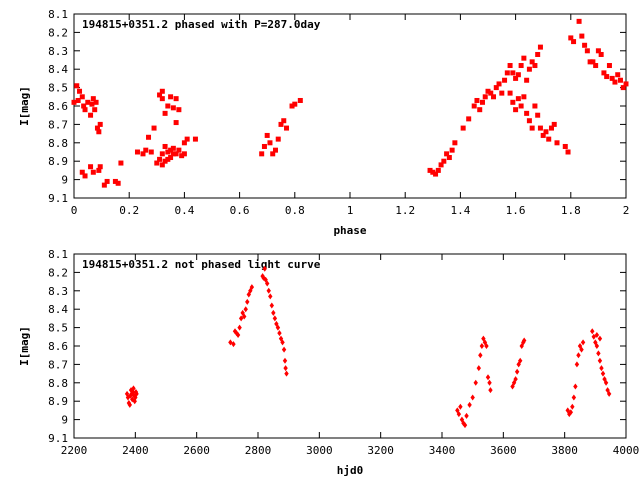 The height and width of the screenshot is (484, 640). Describe the element at coordinates (58, 272) in the screenshot. I see `unphased-y-tick-label: 8.2` at that location.